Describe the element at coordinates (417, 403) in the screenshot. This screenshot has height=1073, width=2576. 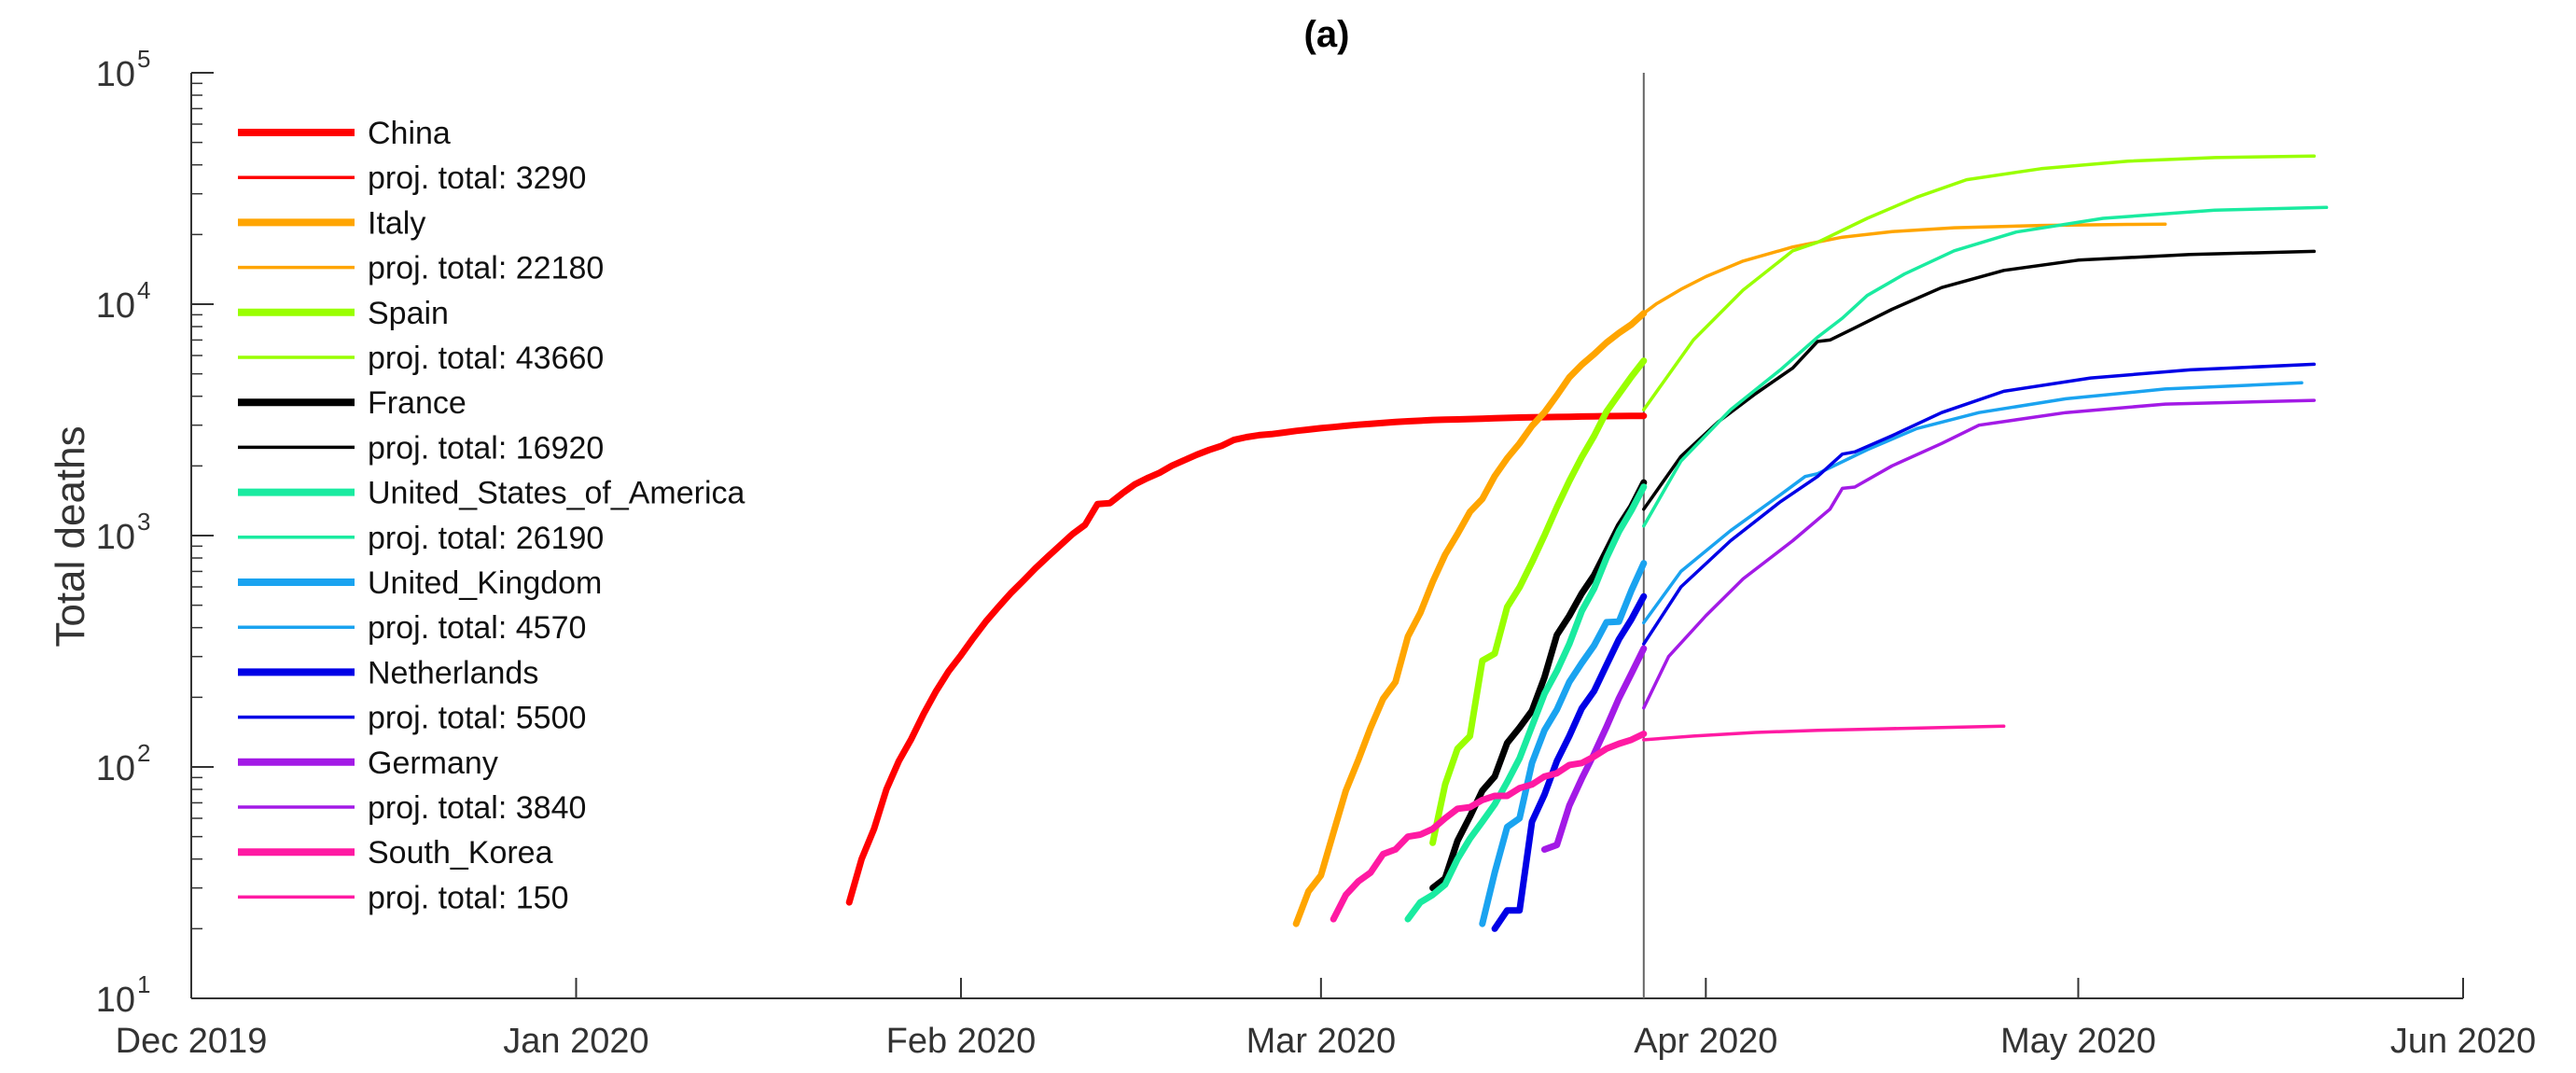
I see `legend-label: France` at that location.